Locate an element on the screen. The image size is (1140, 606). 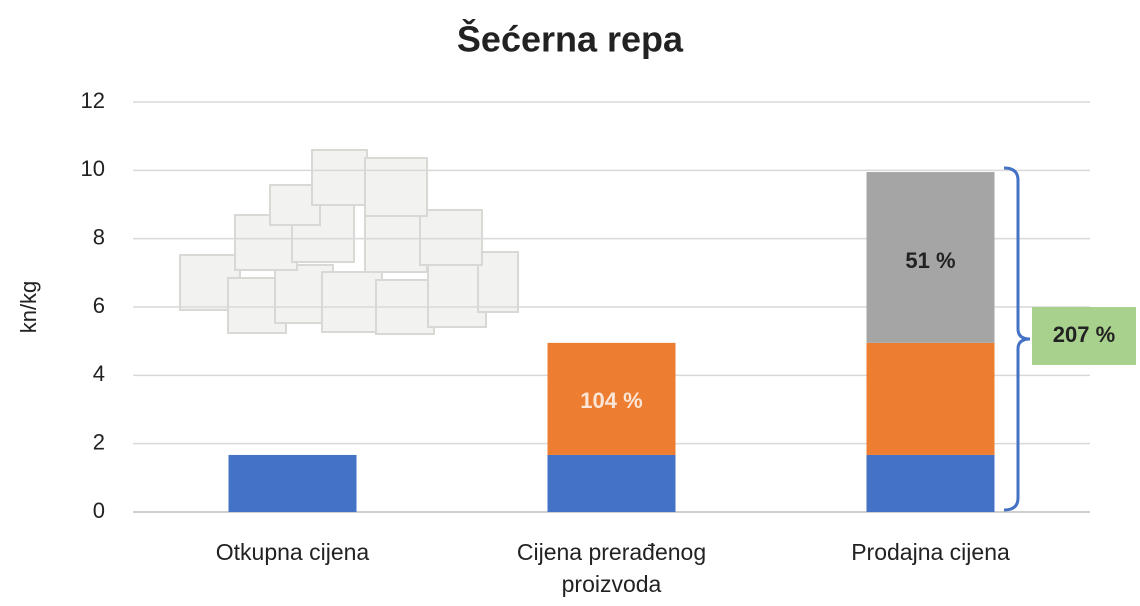
y-tick-label: 0 is located at coordinates (99, 510).